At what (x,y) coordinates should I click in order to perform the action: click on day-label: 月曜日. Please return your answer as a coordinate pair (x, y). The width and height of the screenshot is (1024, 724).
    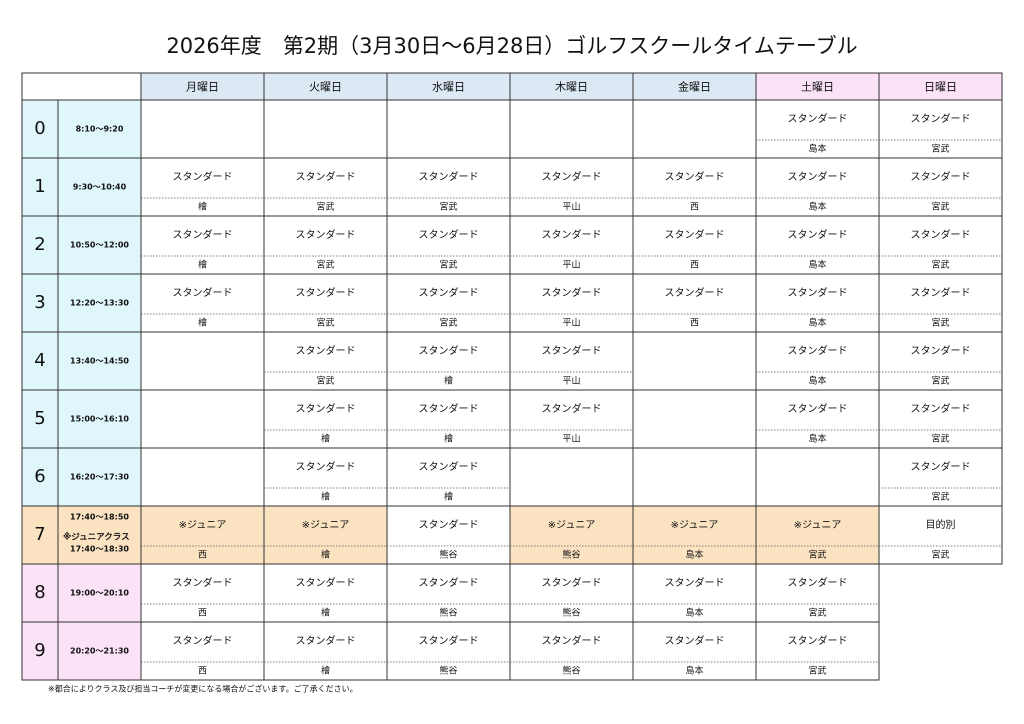
    Looking at the image, I should click on (202, 87).